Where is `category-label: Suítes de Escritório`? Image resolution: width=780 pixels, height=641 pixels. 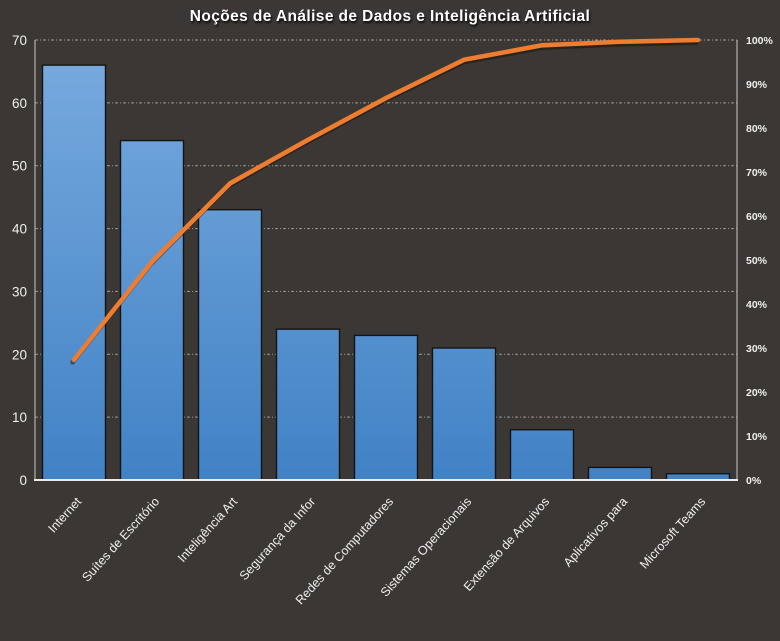 category-label: Suítes de Escritório is located at coordinates (120, 540).